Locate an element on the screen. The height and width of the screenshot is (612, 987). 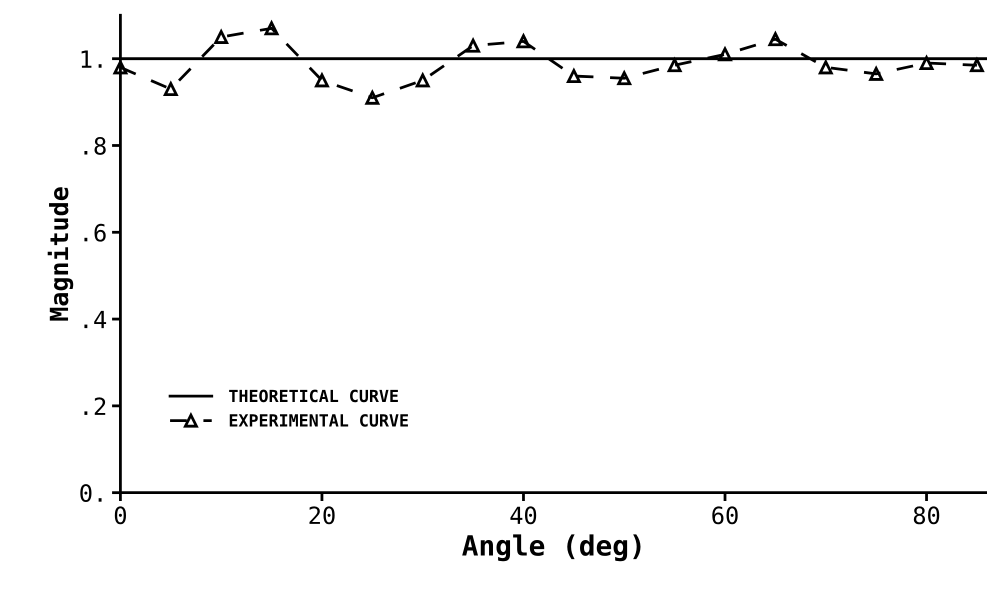
y-tick-label: 0. is located at coordinates (91, 493).